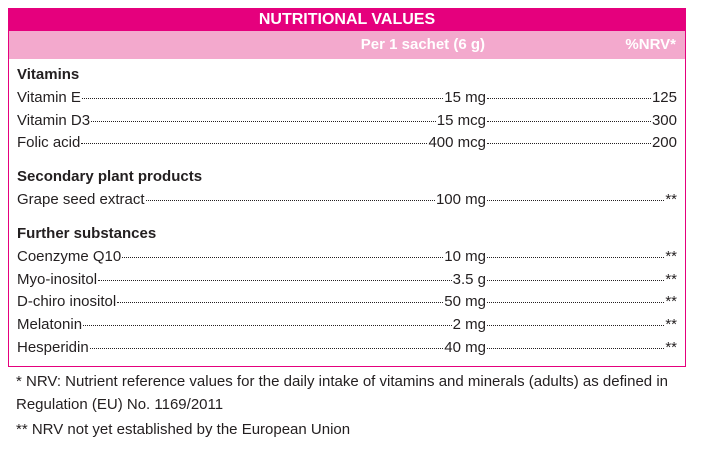  I want to click on nrv-heading: %NRV*, so click(650, 44).